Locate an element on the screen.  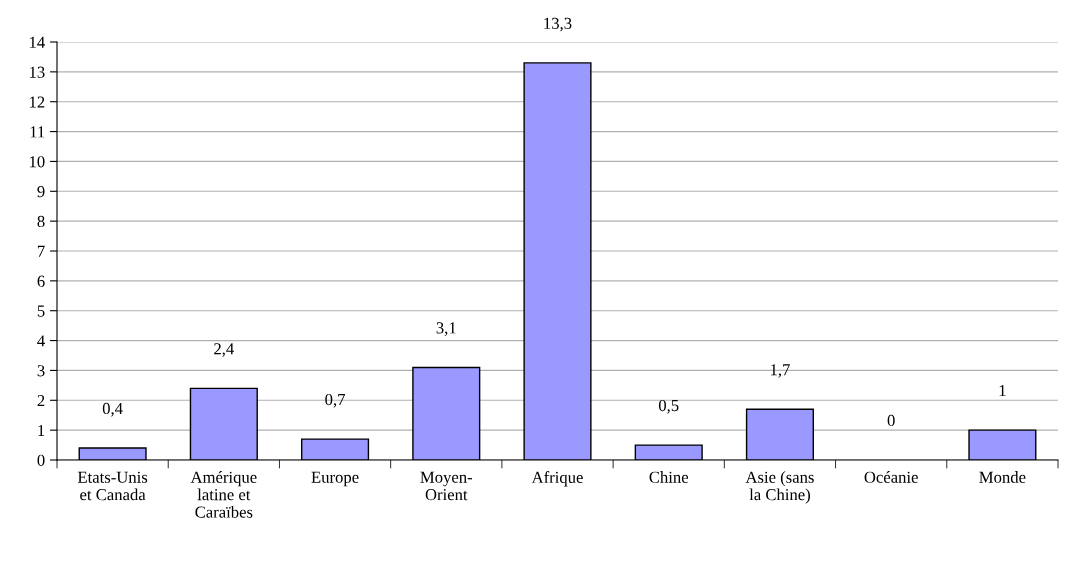
y-tick-label: 8 is located at coordinates (41, 221).